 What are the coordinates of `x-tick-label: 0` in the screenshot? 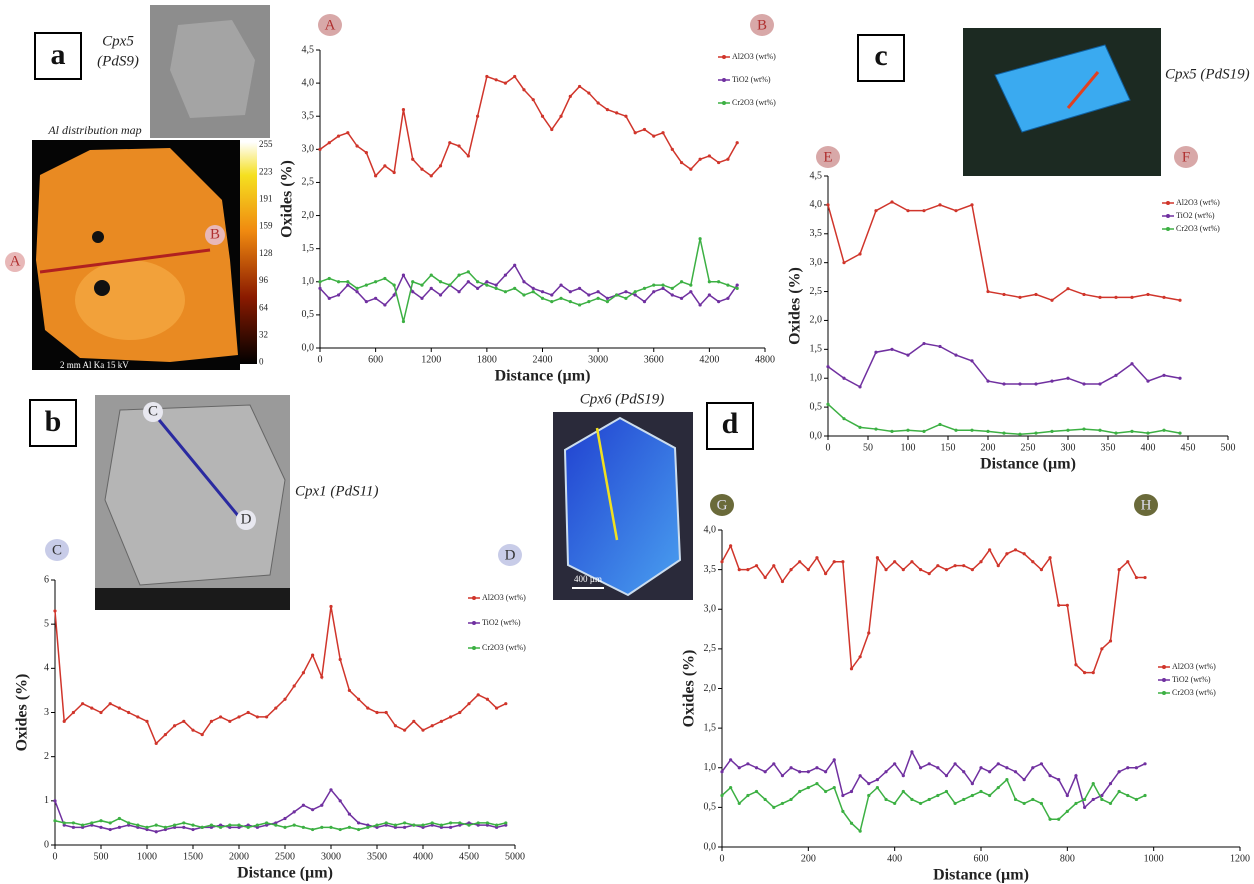 It's located at (828, 447).